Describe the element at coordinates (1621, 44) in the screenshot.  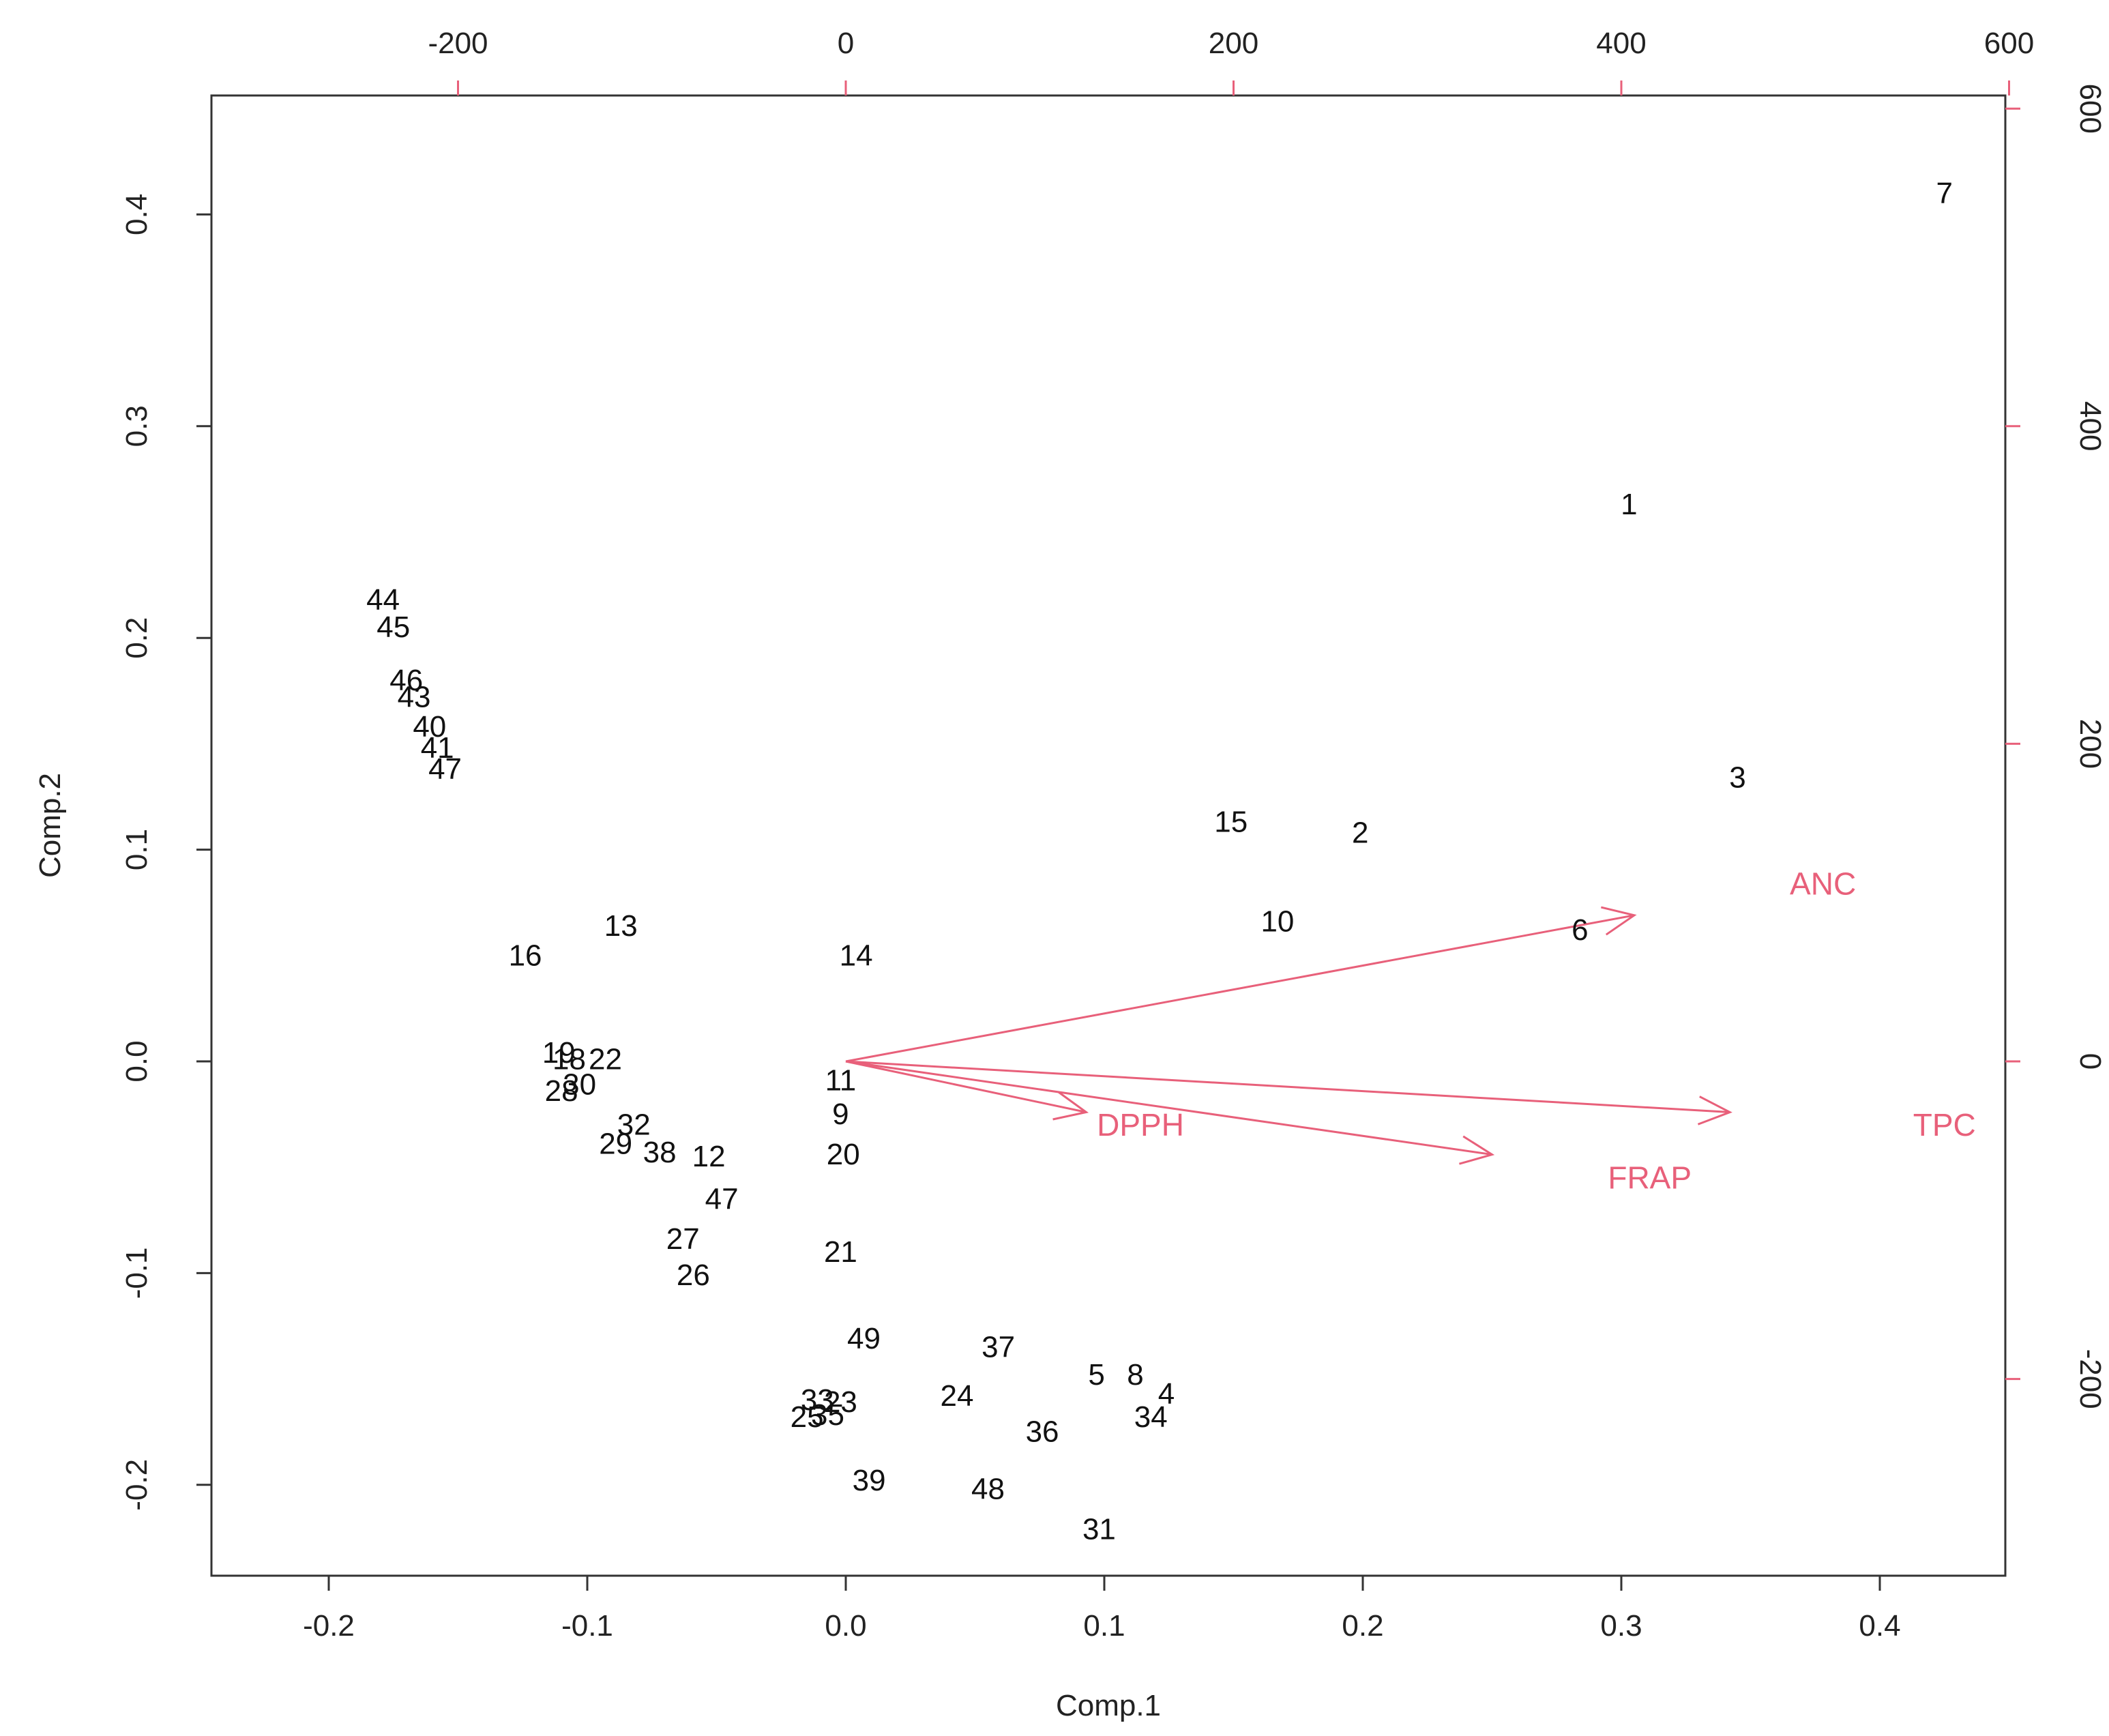
I see `top-tick-label: 400` at that location.